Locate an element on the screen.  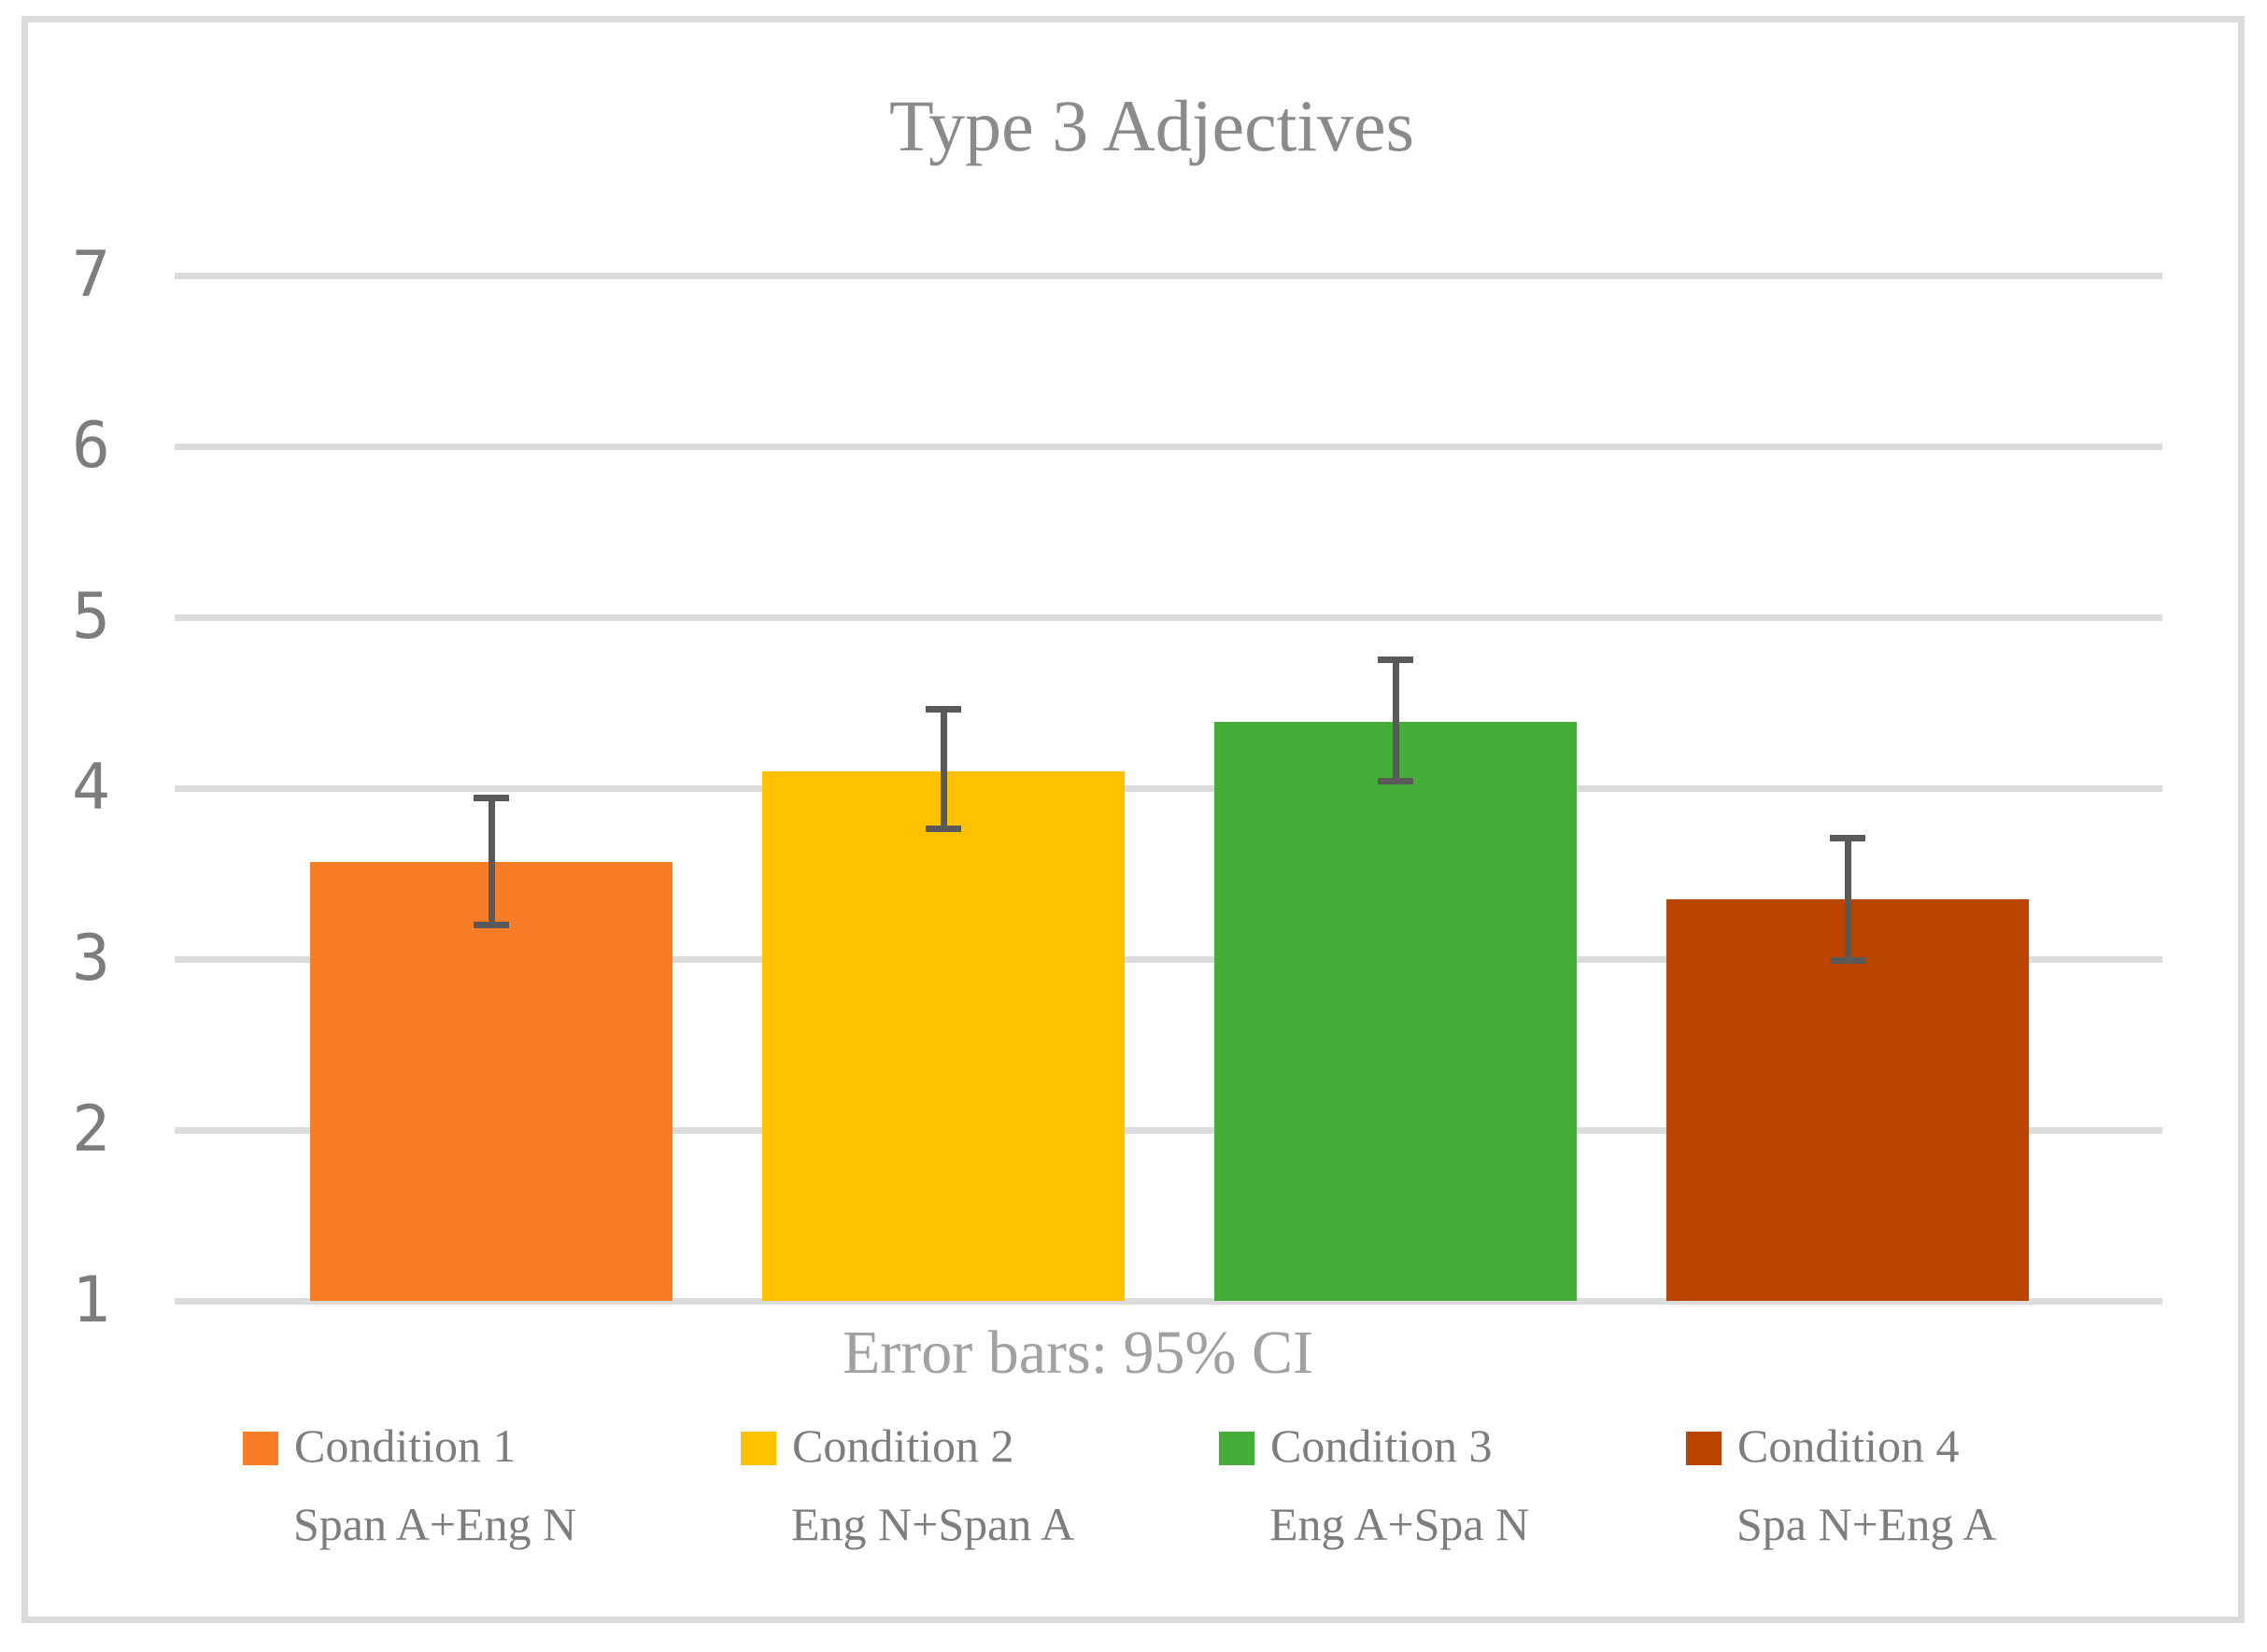
legend-sublabel: Eng A+Spa N is located at coordinates (1399, 1524).